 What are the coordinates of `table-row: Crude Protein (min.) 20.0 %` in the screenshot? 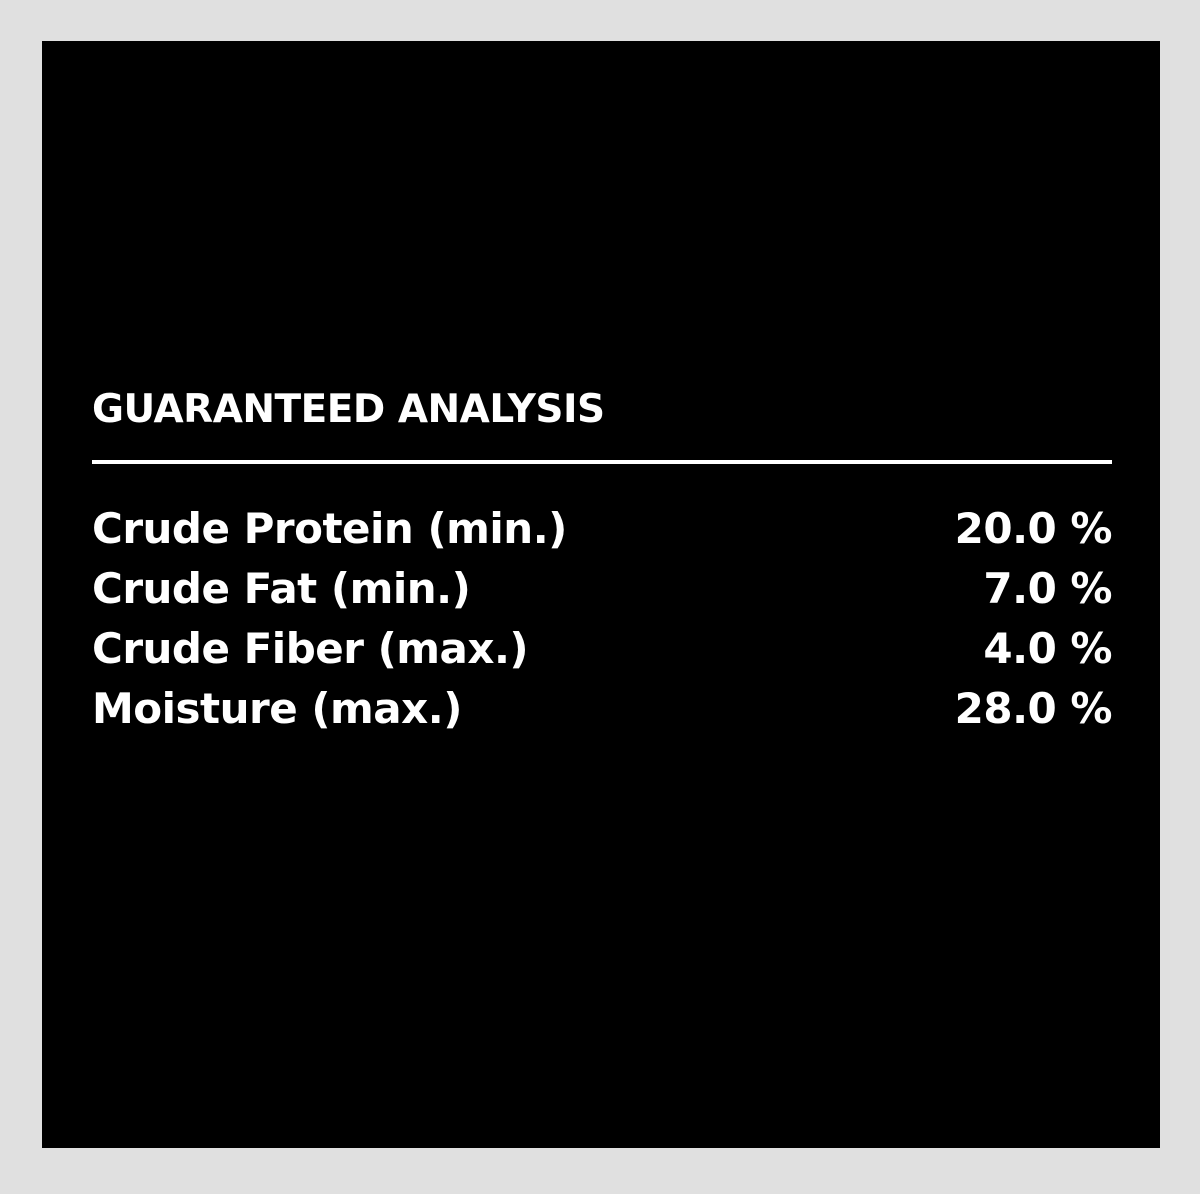 It's located at (602, 529).